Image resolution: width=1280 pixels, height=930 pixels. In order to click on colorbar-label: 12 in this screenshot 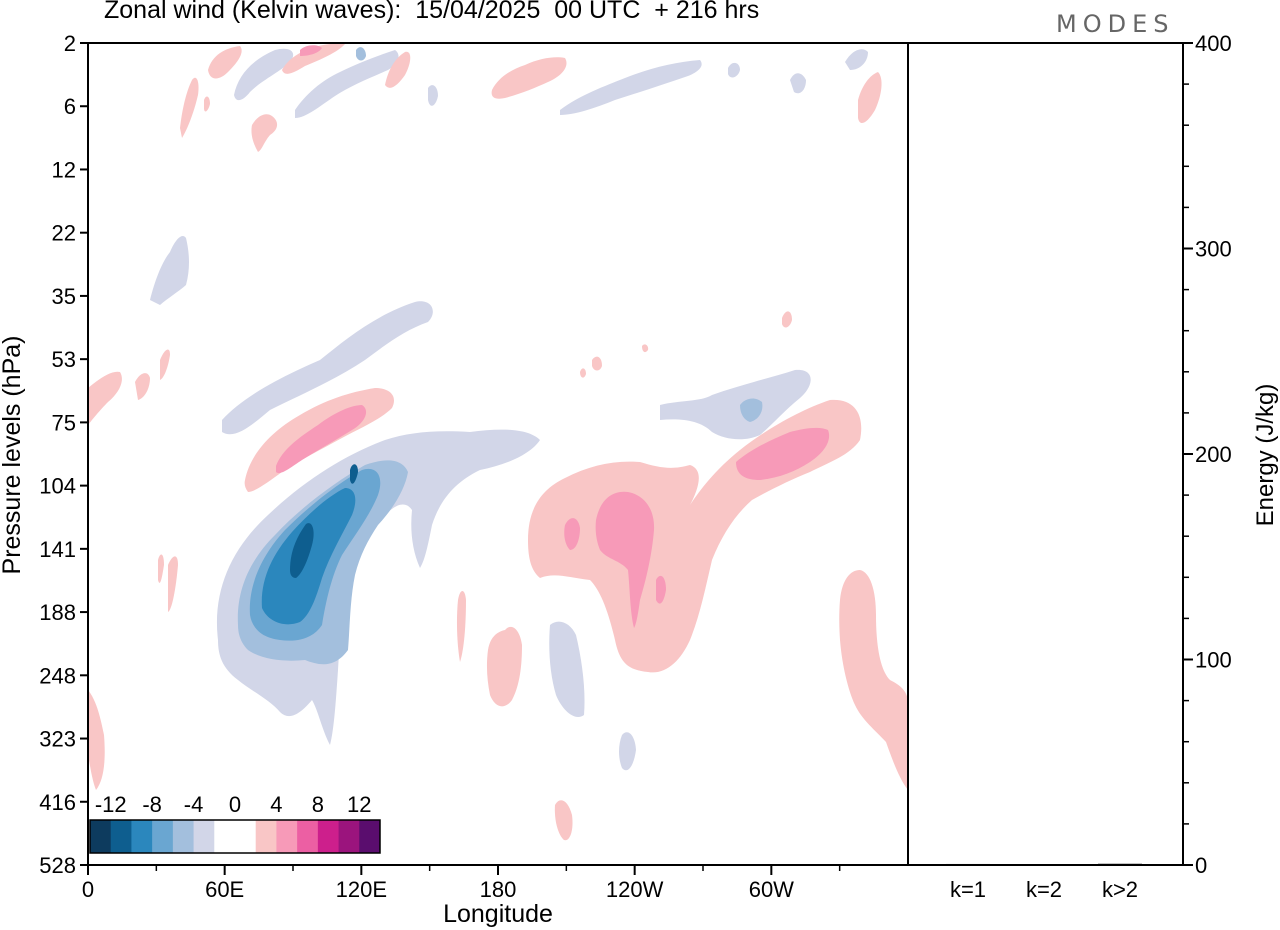, I will do `click(359, 804)`.